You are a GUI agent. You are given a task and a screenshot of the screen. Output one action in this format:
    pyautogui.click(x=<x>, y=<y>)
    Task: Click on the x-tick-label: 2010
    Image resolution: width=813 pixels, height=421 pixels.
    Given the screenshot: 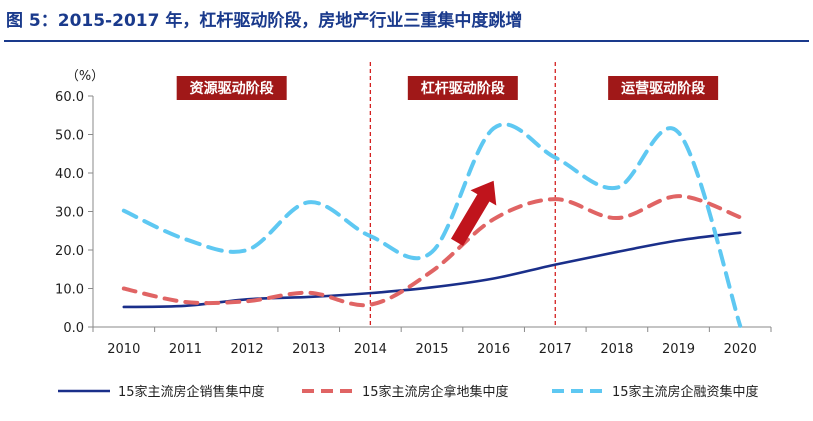 What is the action you would take?
    pyautogui.click(x=123, y=349)
    